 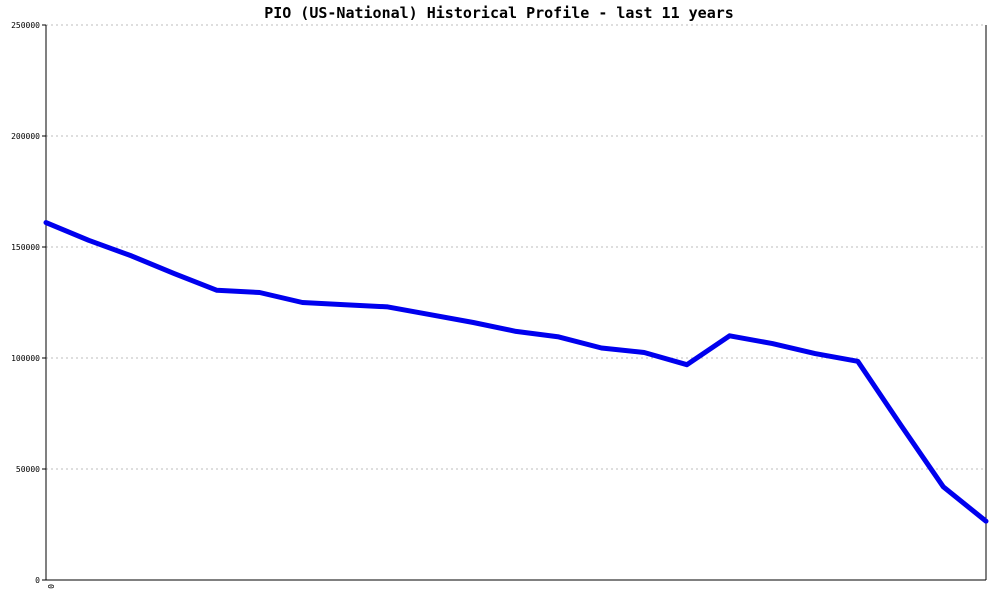 What do you see at coordinates (37, 580) in the screenshot?
I see `y-tick-label: 0` at bounding box center [37, 580].